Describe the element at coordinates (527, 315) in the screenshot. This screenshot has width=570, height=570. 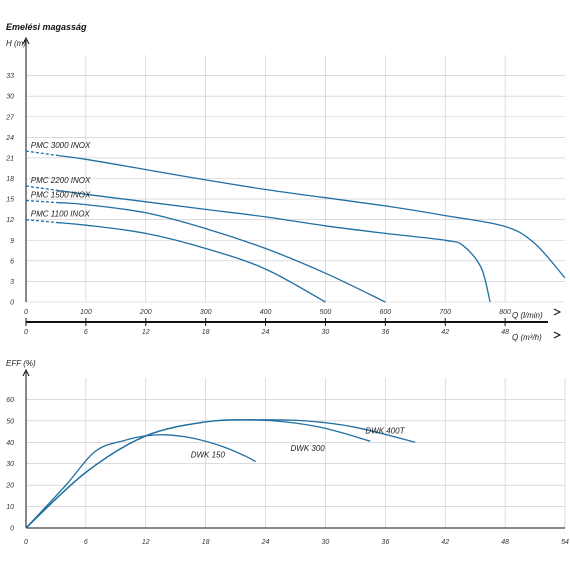
I see `chart1-xlabel: Q (l/min)` at that location.